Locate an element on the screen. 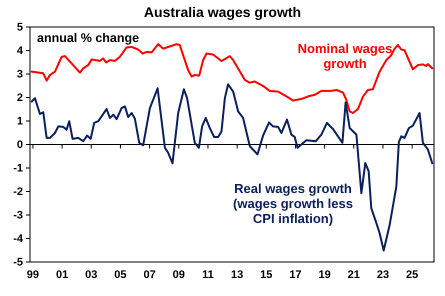 This screenshot has height=296, width=445. y-tick-label: 2 is located at coordinates (19, 98).